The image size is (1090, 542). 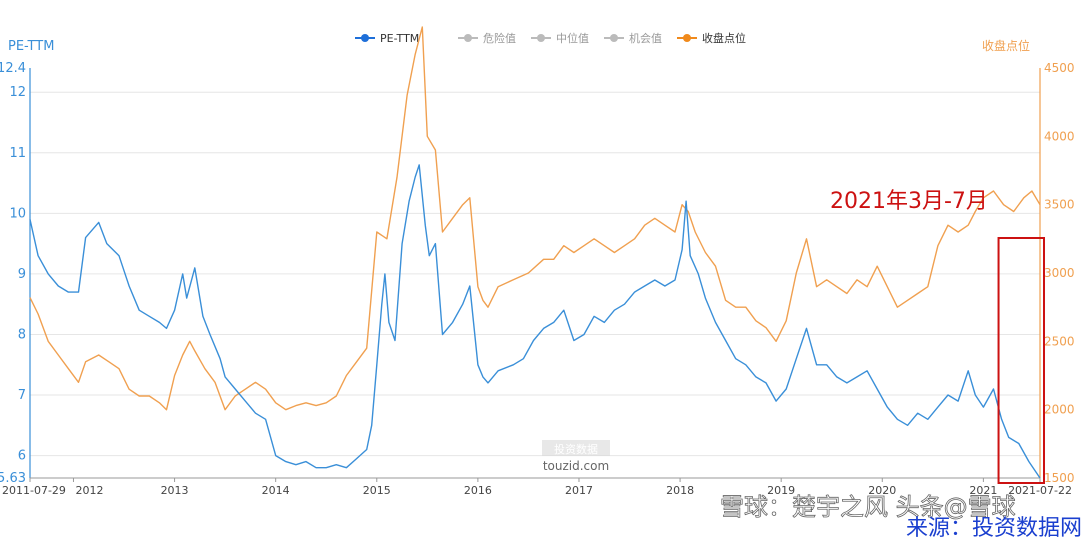 I want to click on watermark-title: 投资数据, so click(x=576, y=449).